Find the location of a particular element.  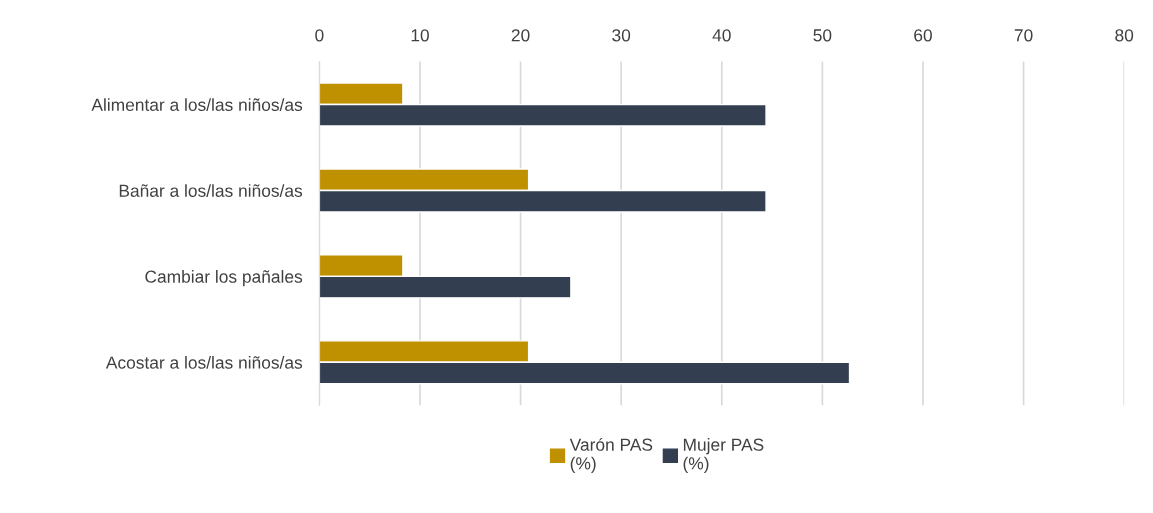

legend-label: Mujer PAS (%) is located at coordinates (723, 455).